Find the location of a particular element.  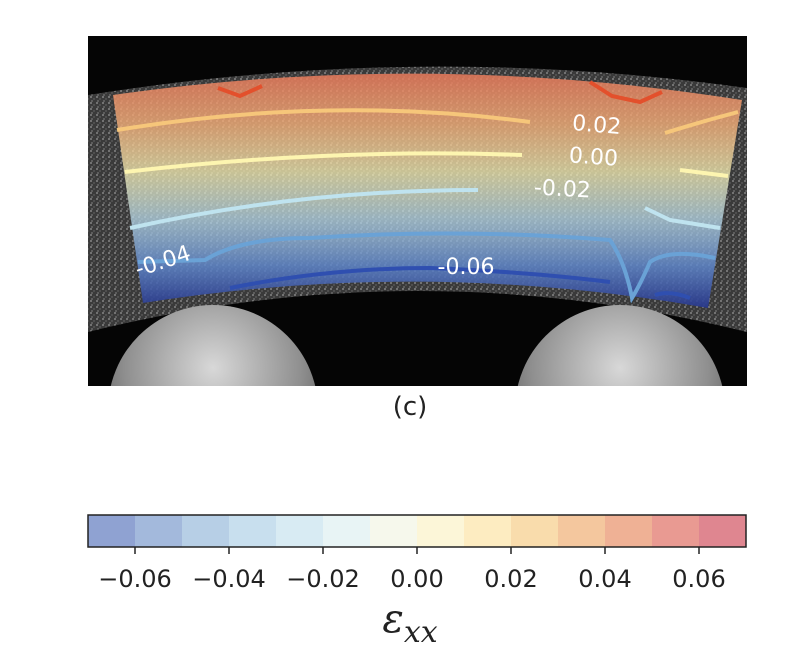

contour-label-0.00: 0.00 is located at coordinates (593, 157).